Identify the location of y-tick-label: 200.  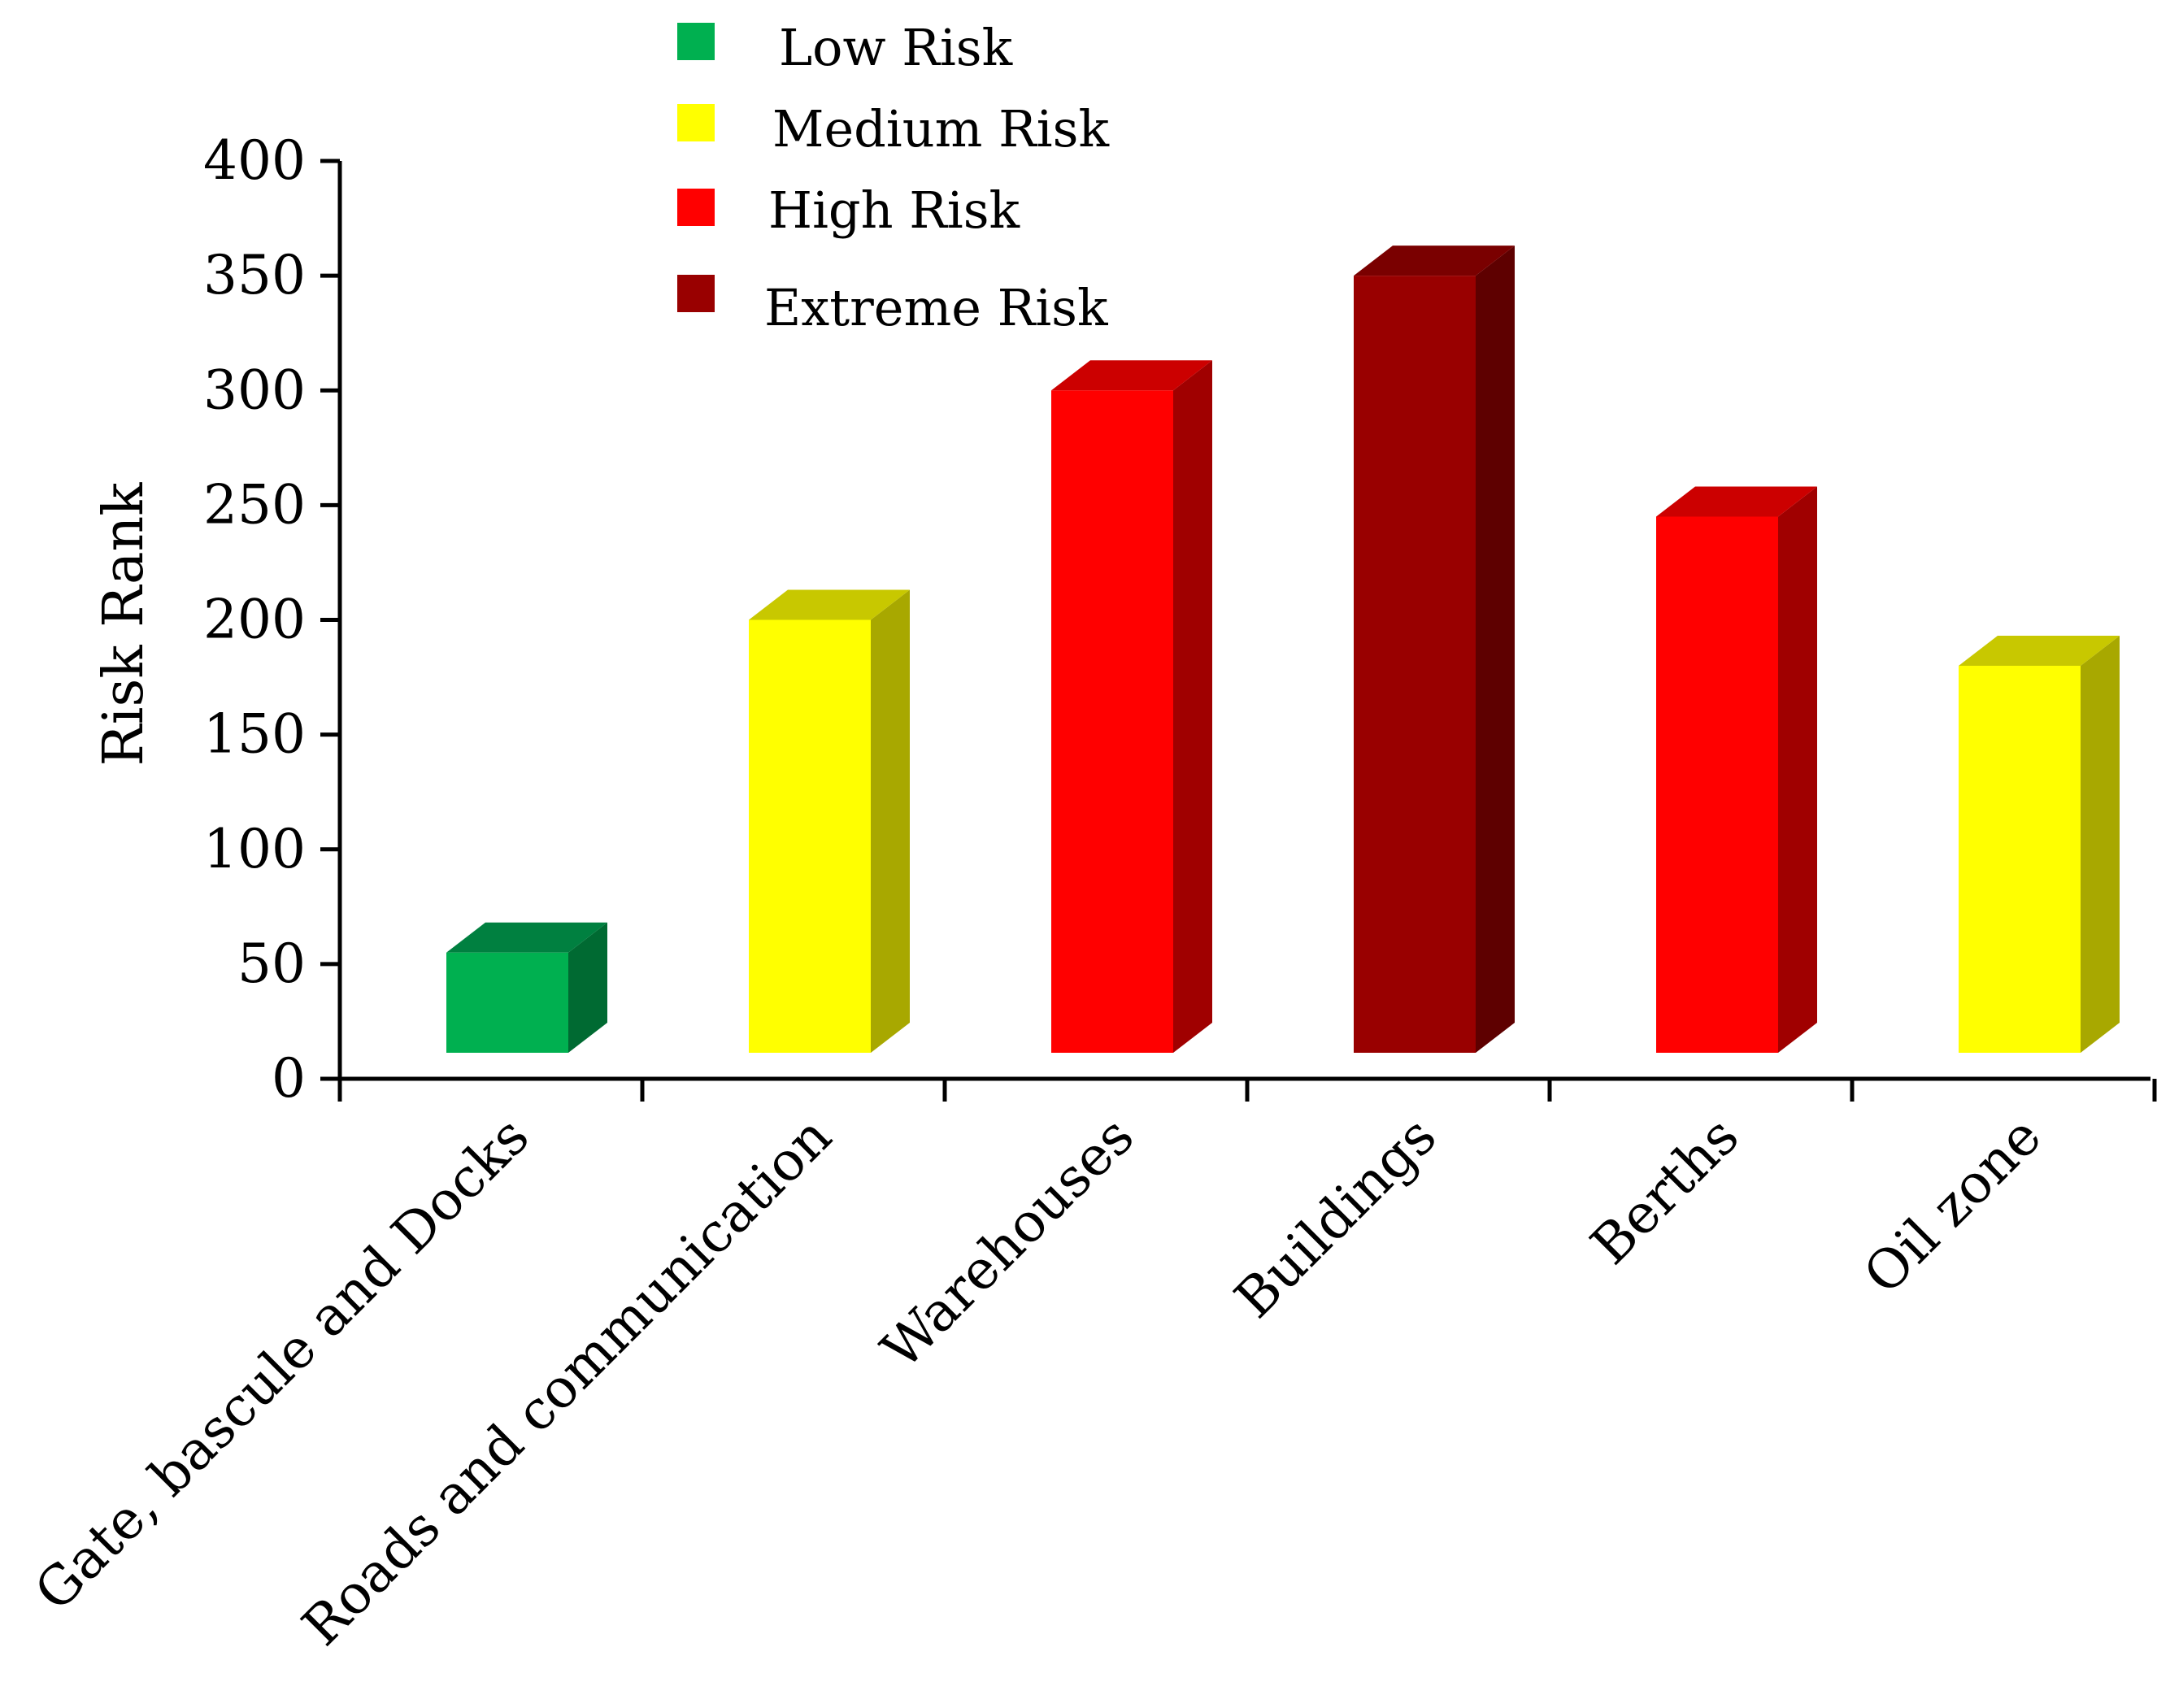
(254, 620).